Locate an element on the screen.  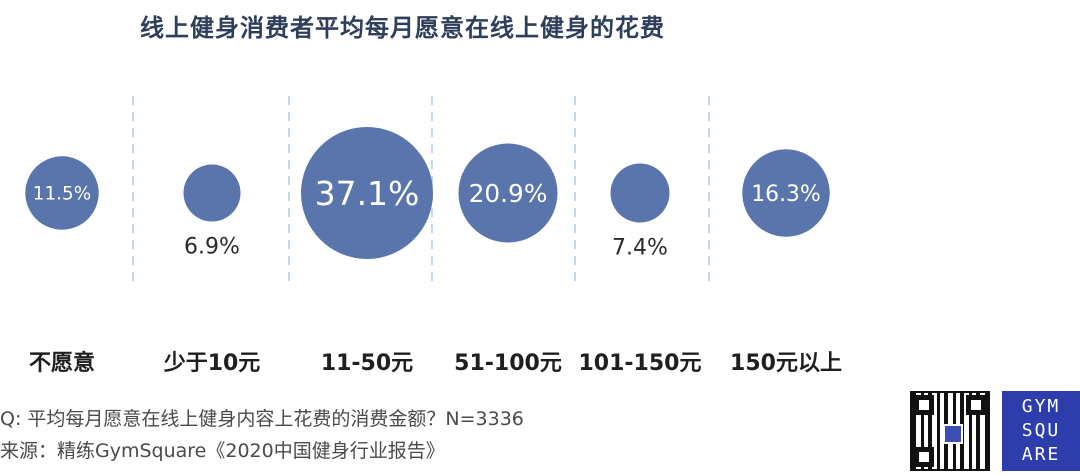
category-label-6: 150元以上 is located at coordinates (786, 363).